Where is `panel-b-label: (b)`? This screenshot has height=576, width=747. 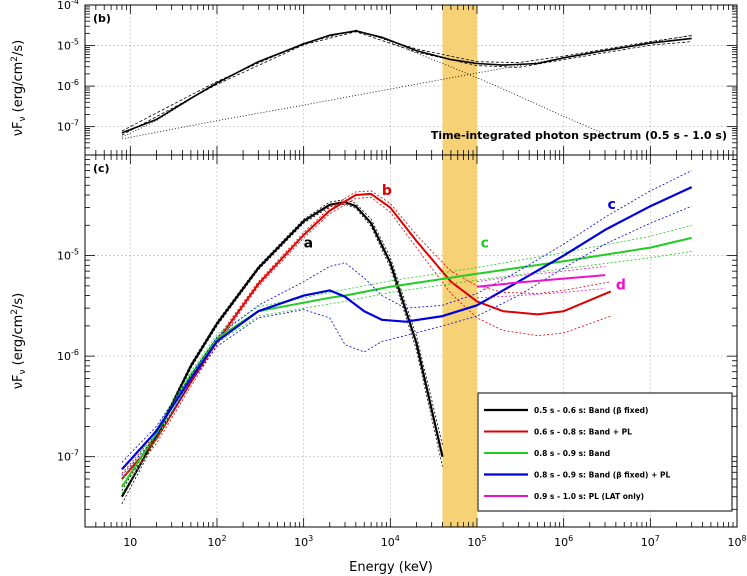
panel-b-label: (b) is located at coordinates (102, 18).